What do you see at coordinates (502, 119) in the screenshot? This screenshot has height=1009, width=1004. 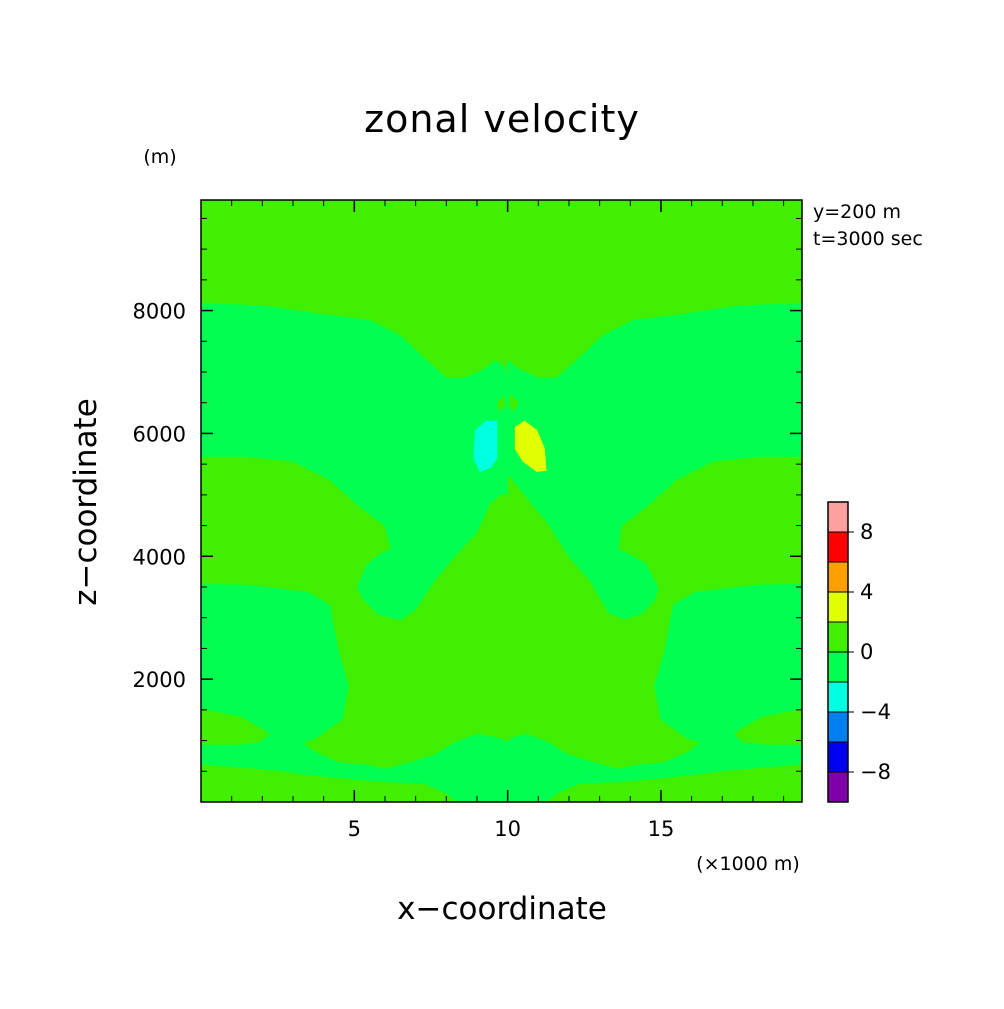 I see `chart-title: zonal velocity` at bounding box center [502, 119].